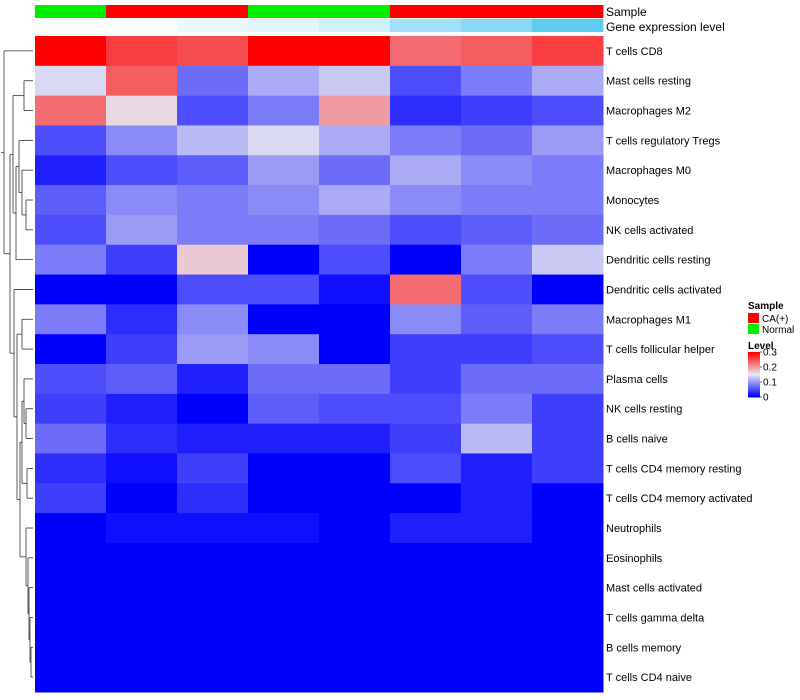  I want to click on expression-annotation-label: Gene expression level, so click(665, 27).